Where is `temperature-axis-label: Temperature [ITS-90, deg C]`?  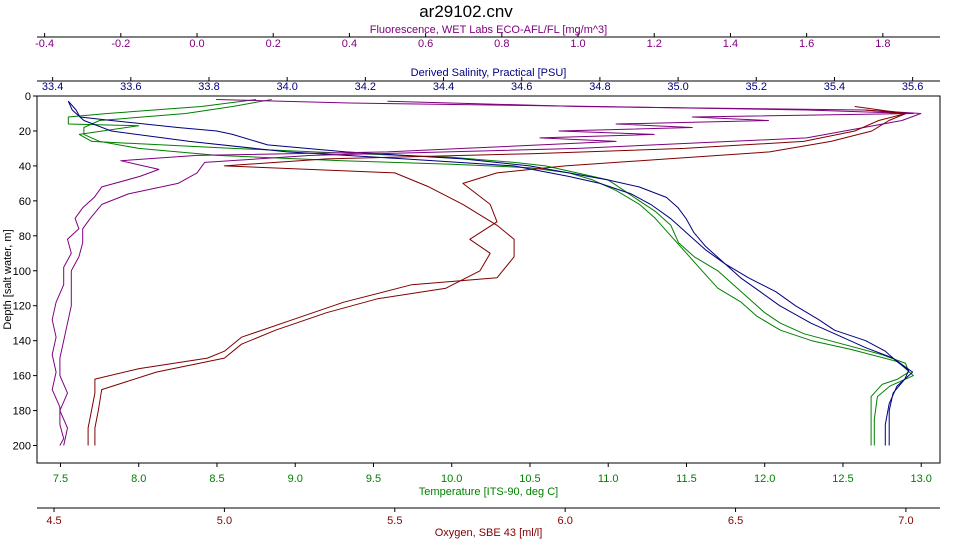 temperature-axis-label: Temperature [ITS-90, deg C] is located at coordinates (488, 492).